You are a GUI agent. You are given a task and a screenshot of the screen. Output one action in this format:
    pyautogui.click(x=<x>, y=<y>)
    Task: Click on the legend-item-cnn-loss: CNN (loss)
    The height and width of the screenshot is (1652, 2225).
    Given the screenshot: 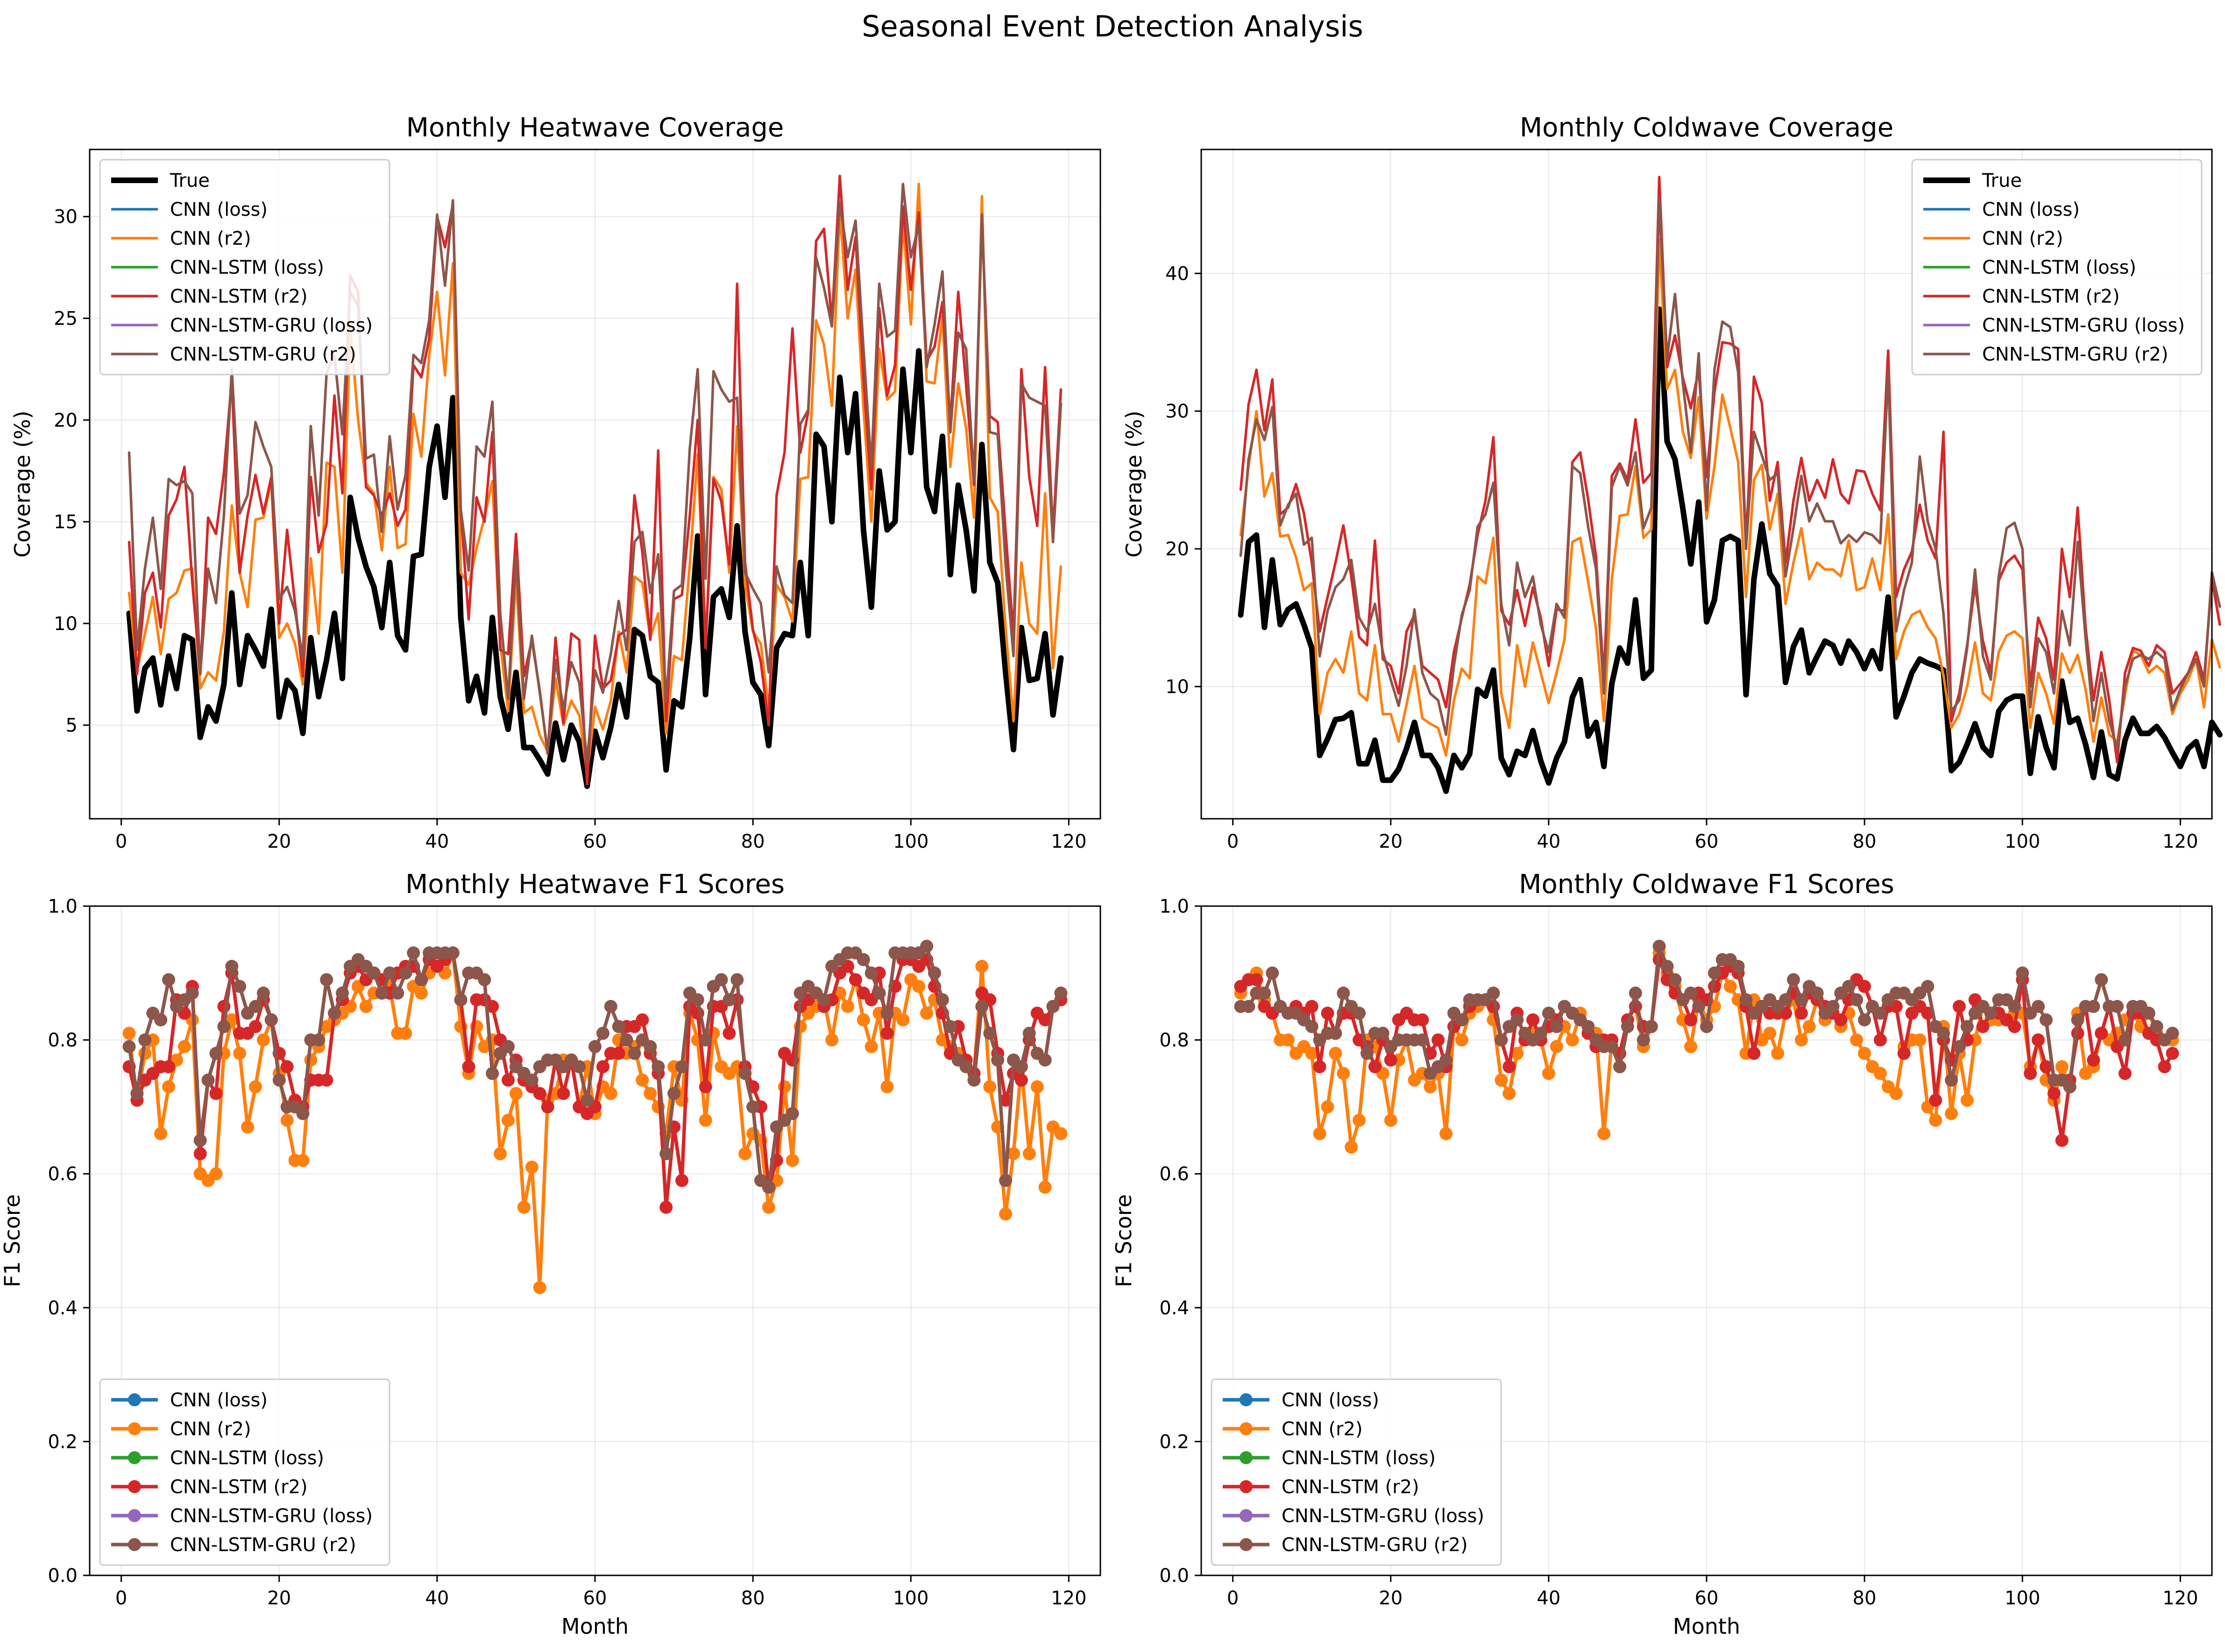 What is the action you would take?
    pyautogui.click(x=2001, y=209)
    